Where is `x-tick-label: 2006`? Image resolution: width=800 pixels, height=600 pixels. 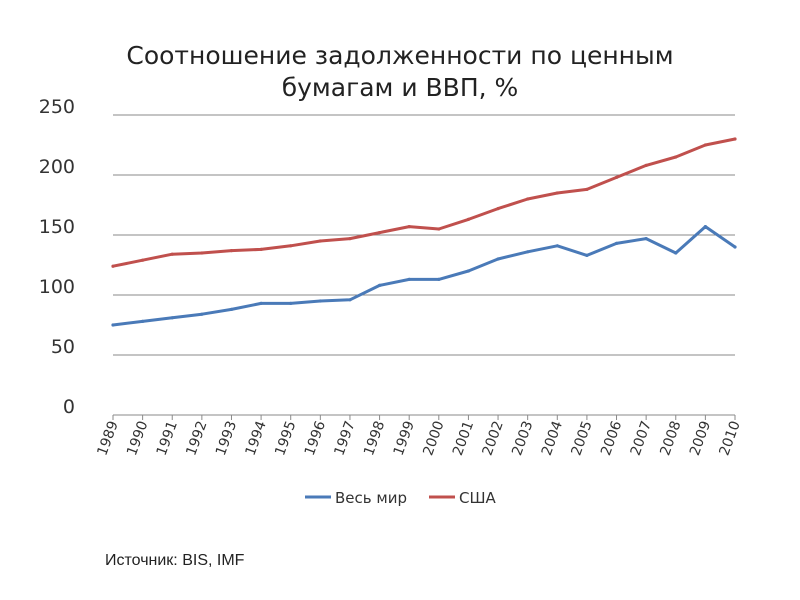 x-tick-label: 2006 is located at coordinates (611, 438).